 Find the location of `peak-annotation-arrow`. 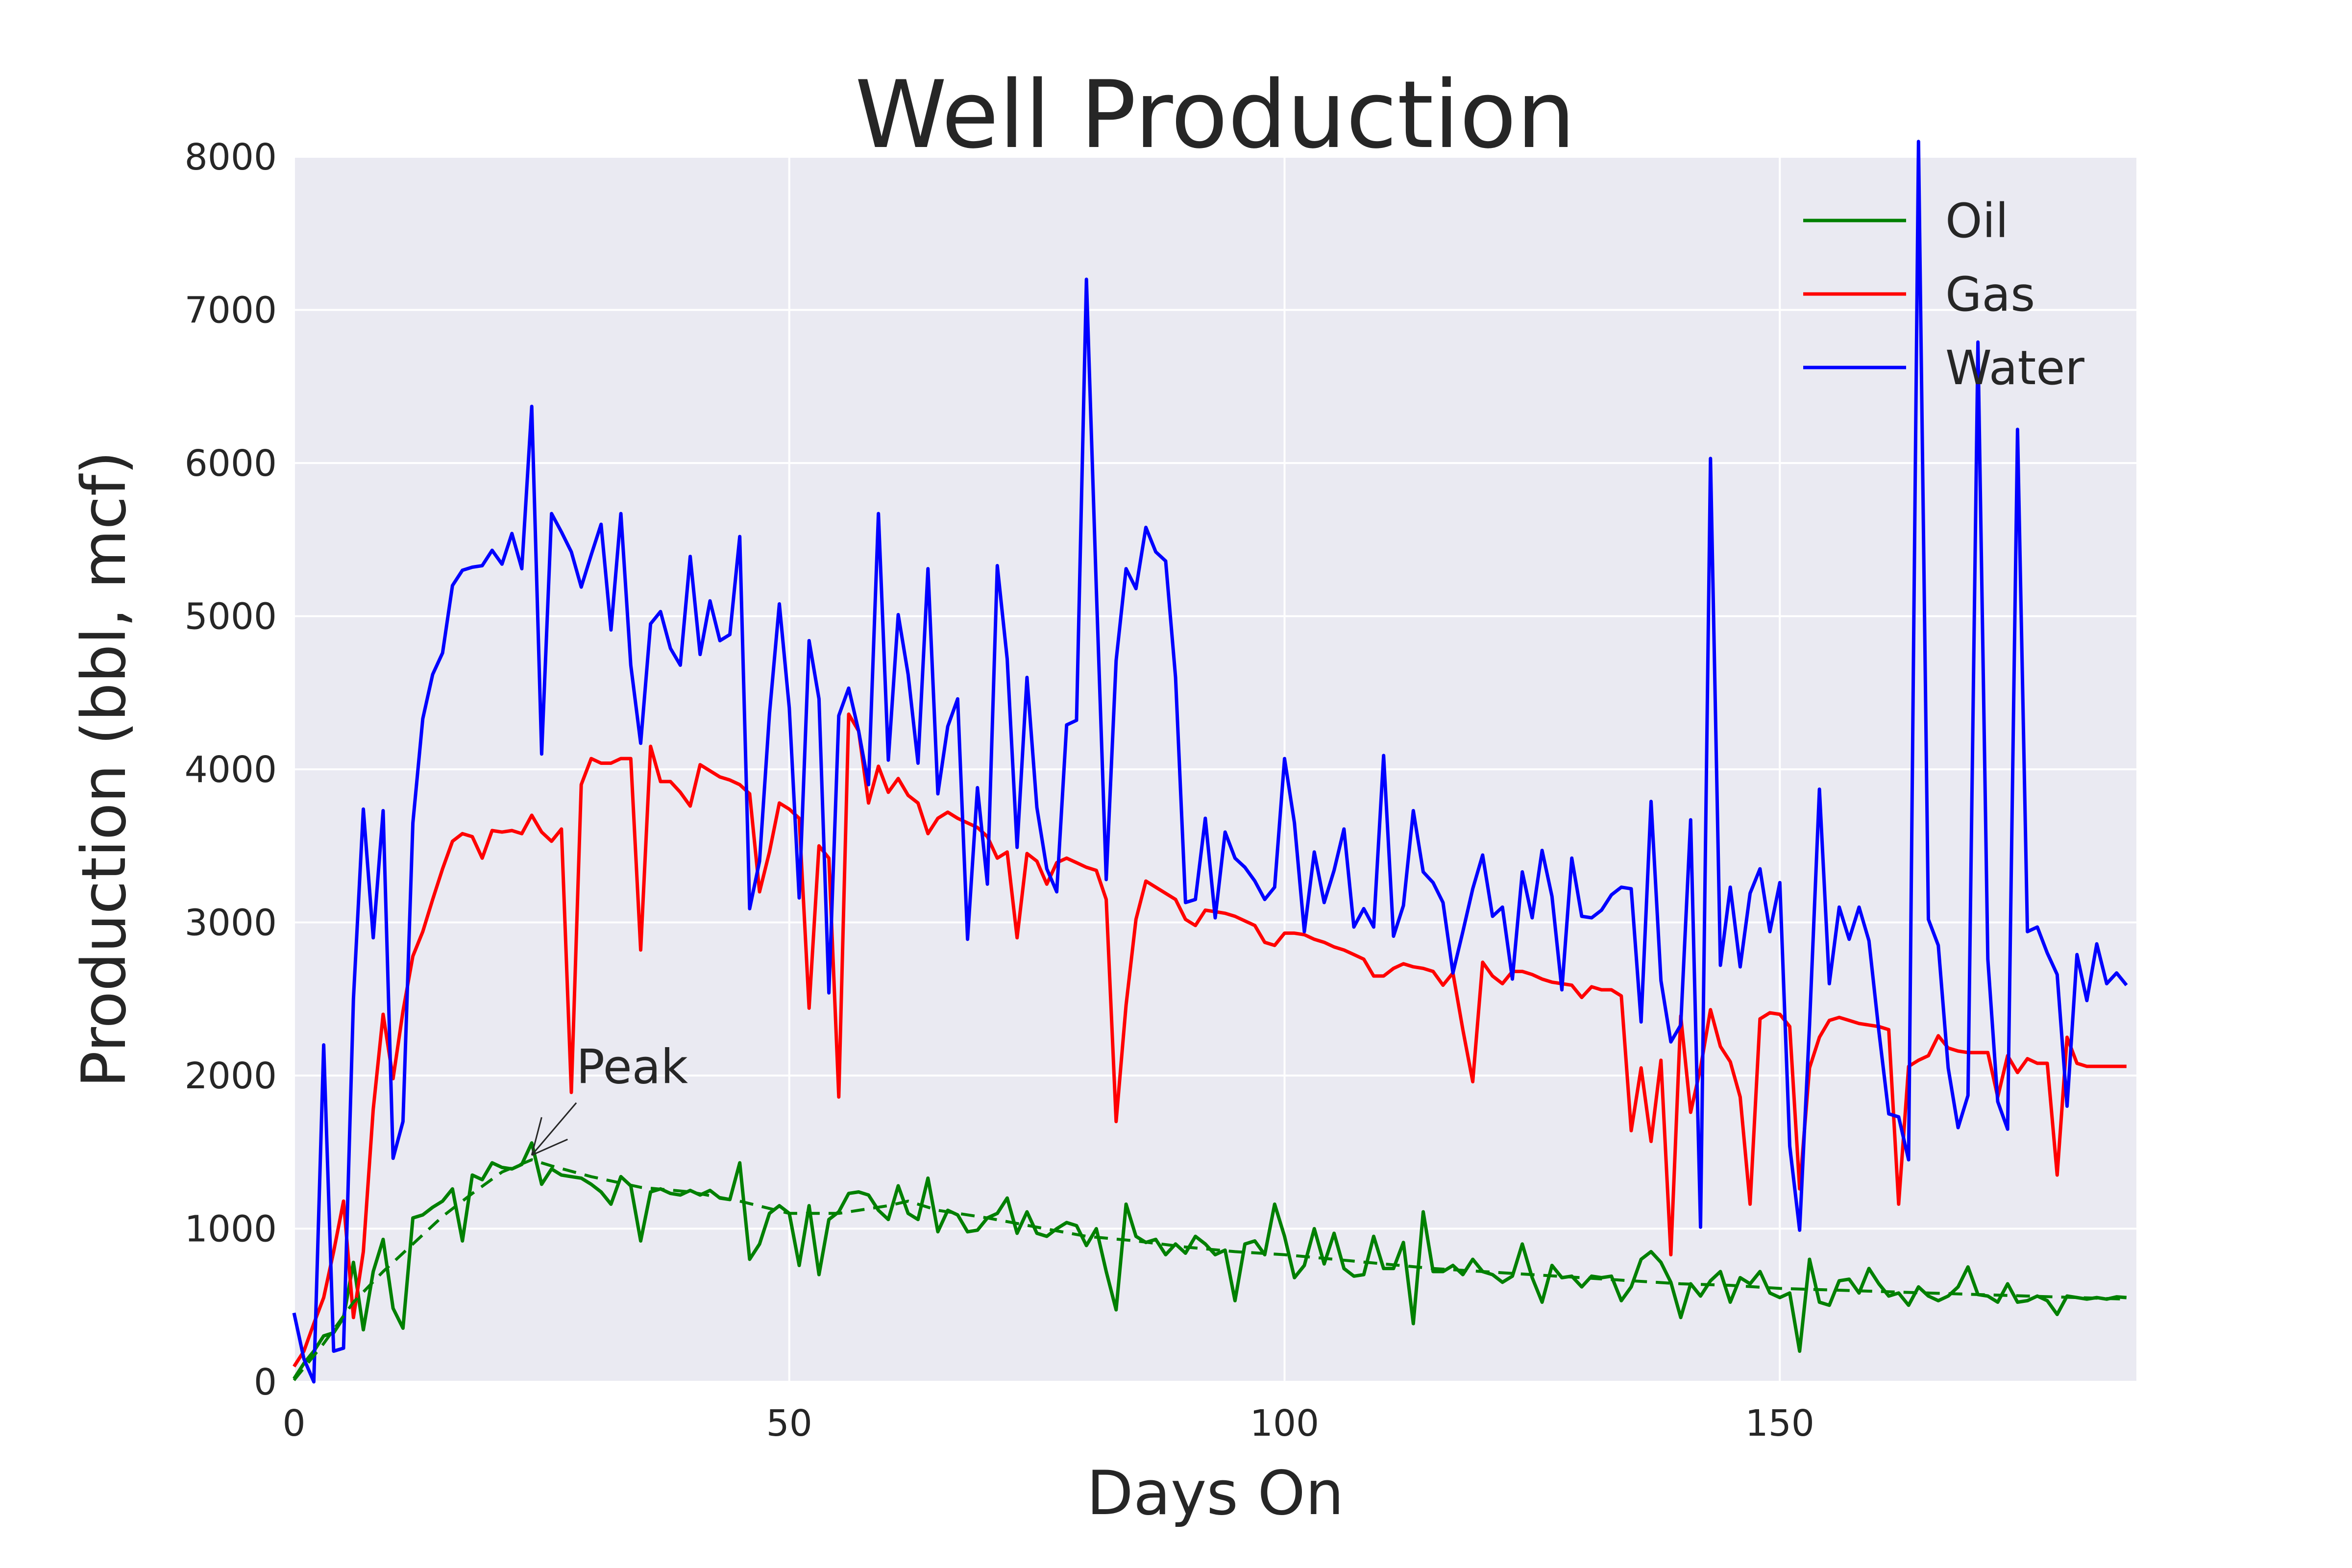

peak-annotation-arrow is located at coordinates (554, 1129).